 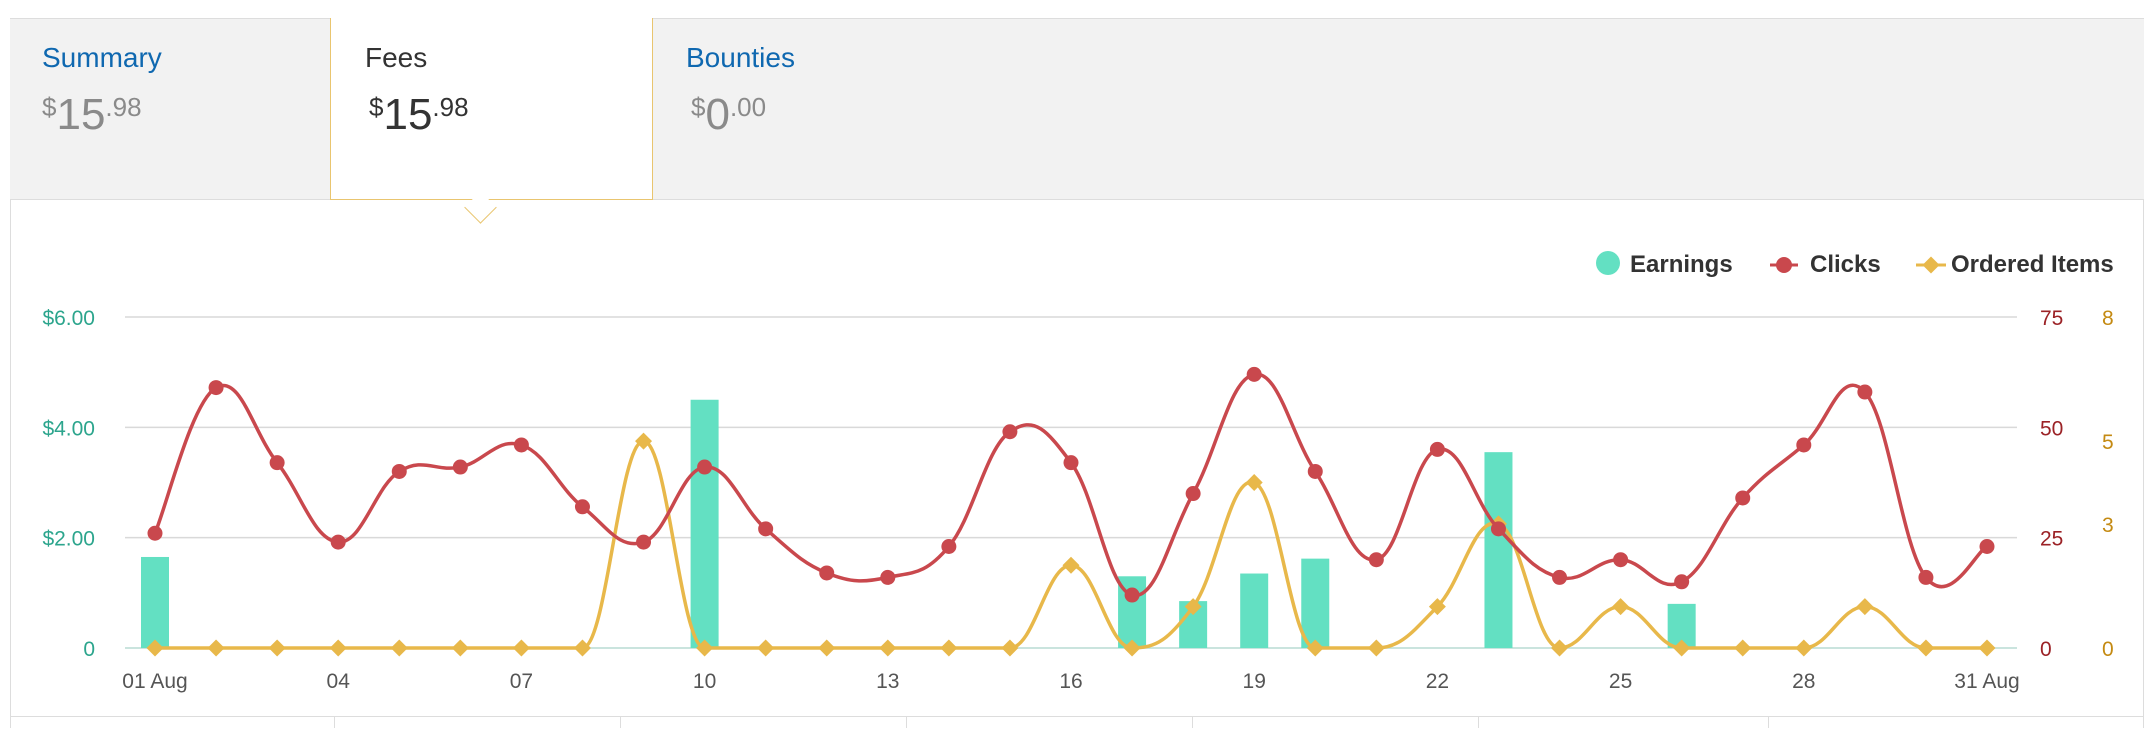 What do you see at coordinates (2108, 318) in the screenshot?
I see `right-axis-items-tick-label: 8` at bounding box center [2108, 318].